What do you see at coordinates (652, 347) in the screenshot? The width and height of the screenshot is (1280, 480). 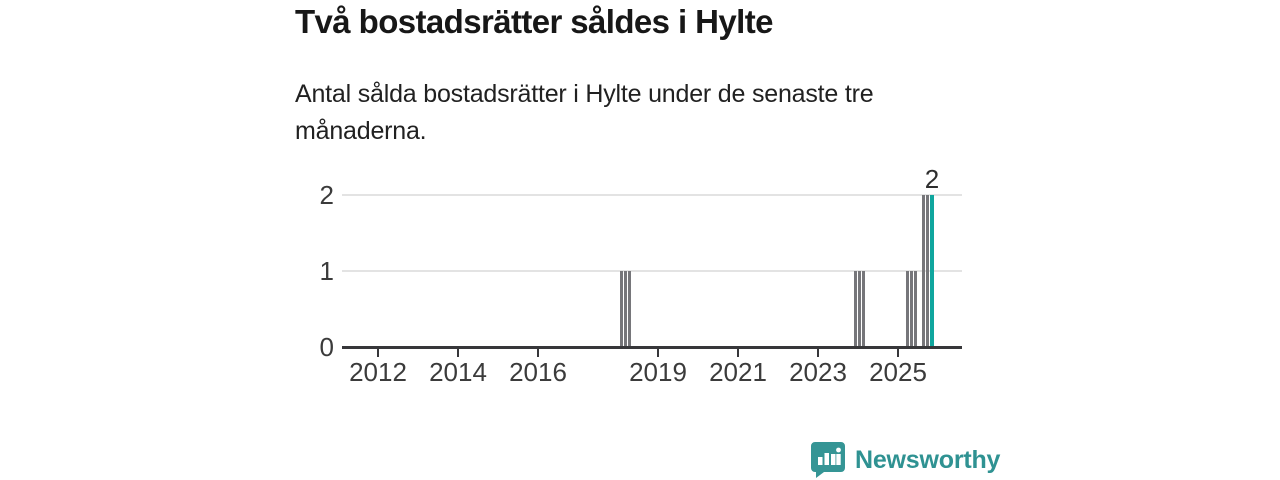 I see `x-axis-line` at bounding box center [652, 347].